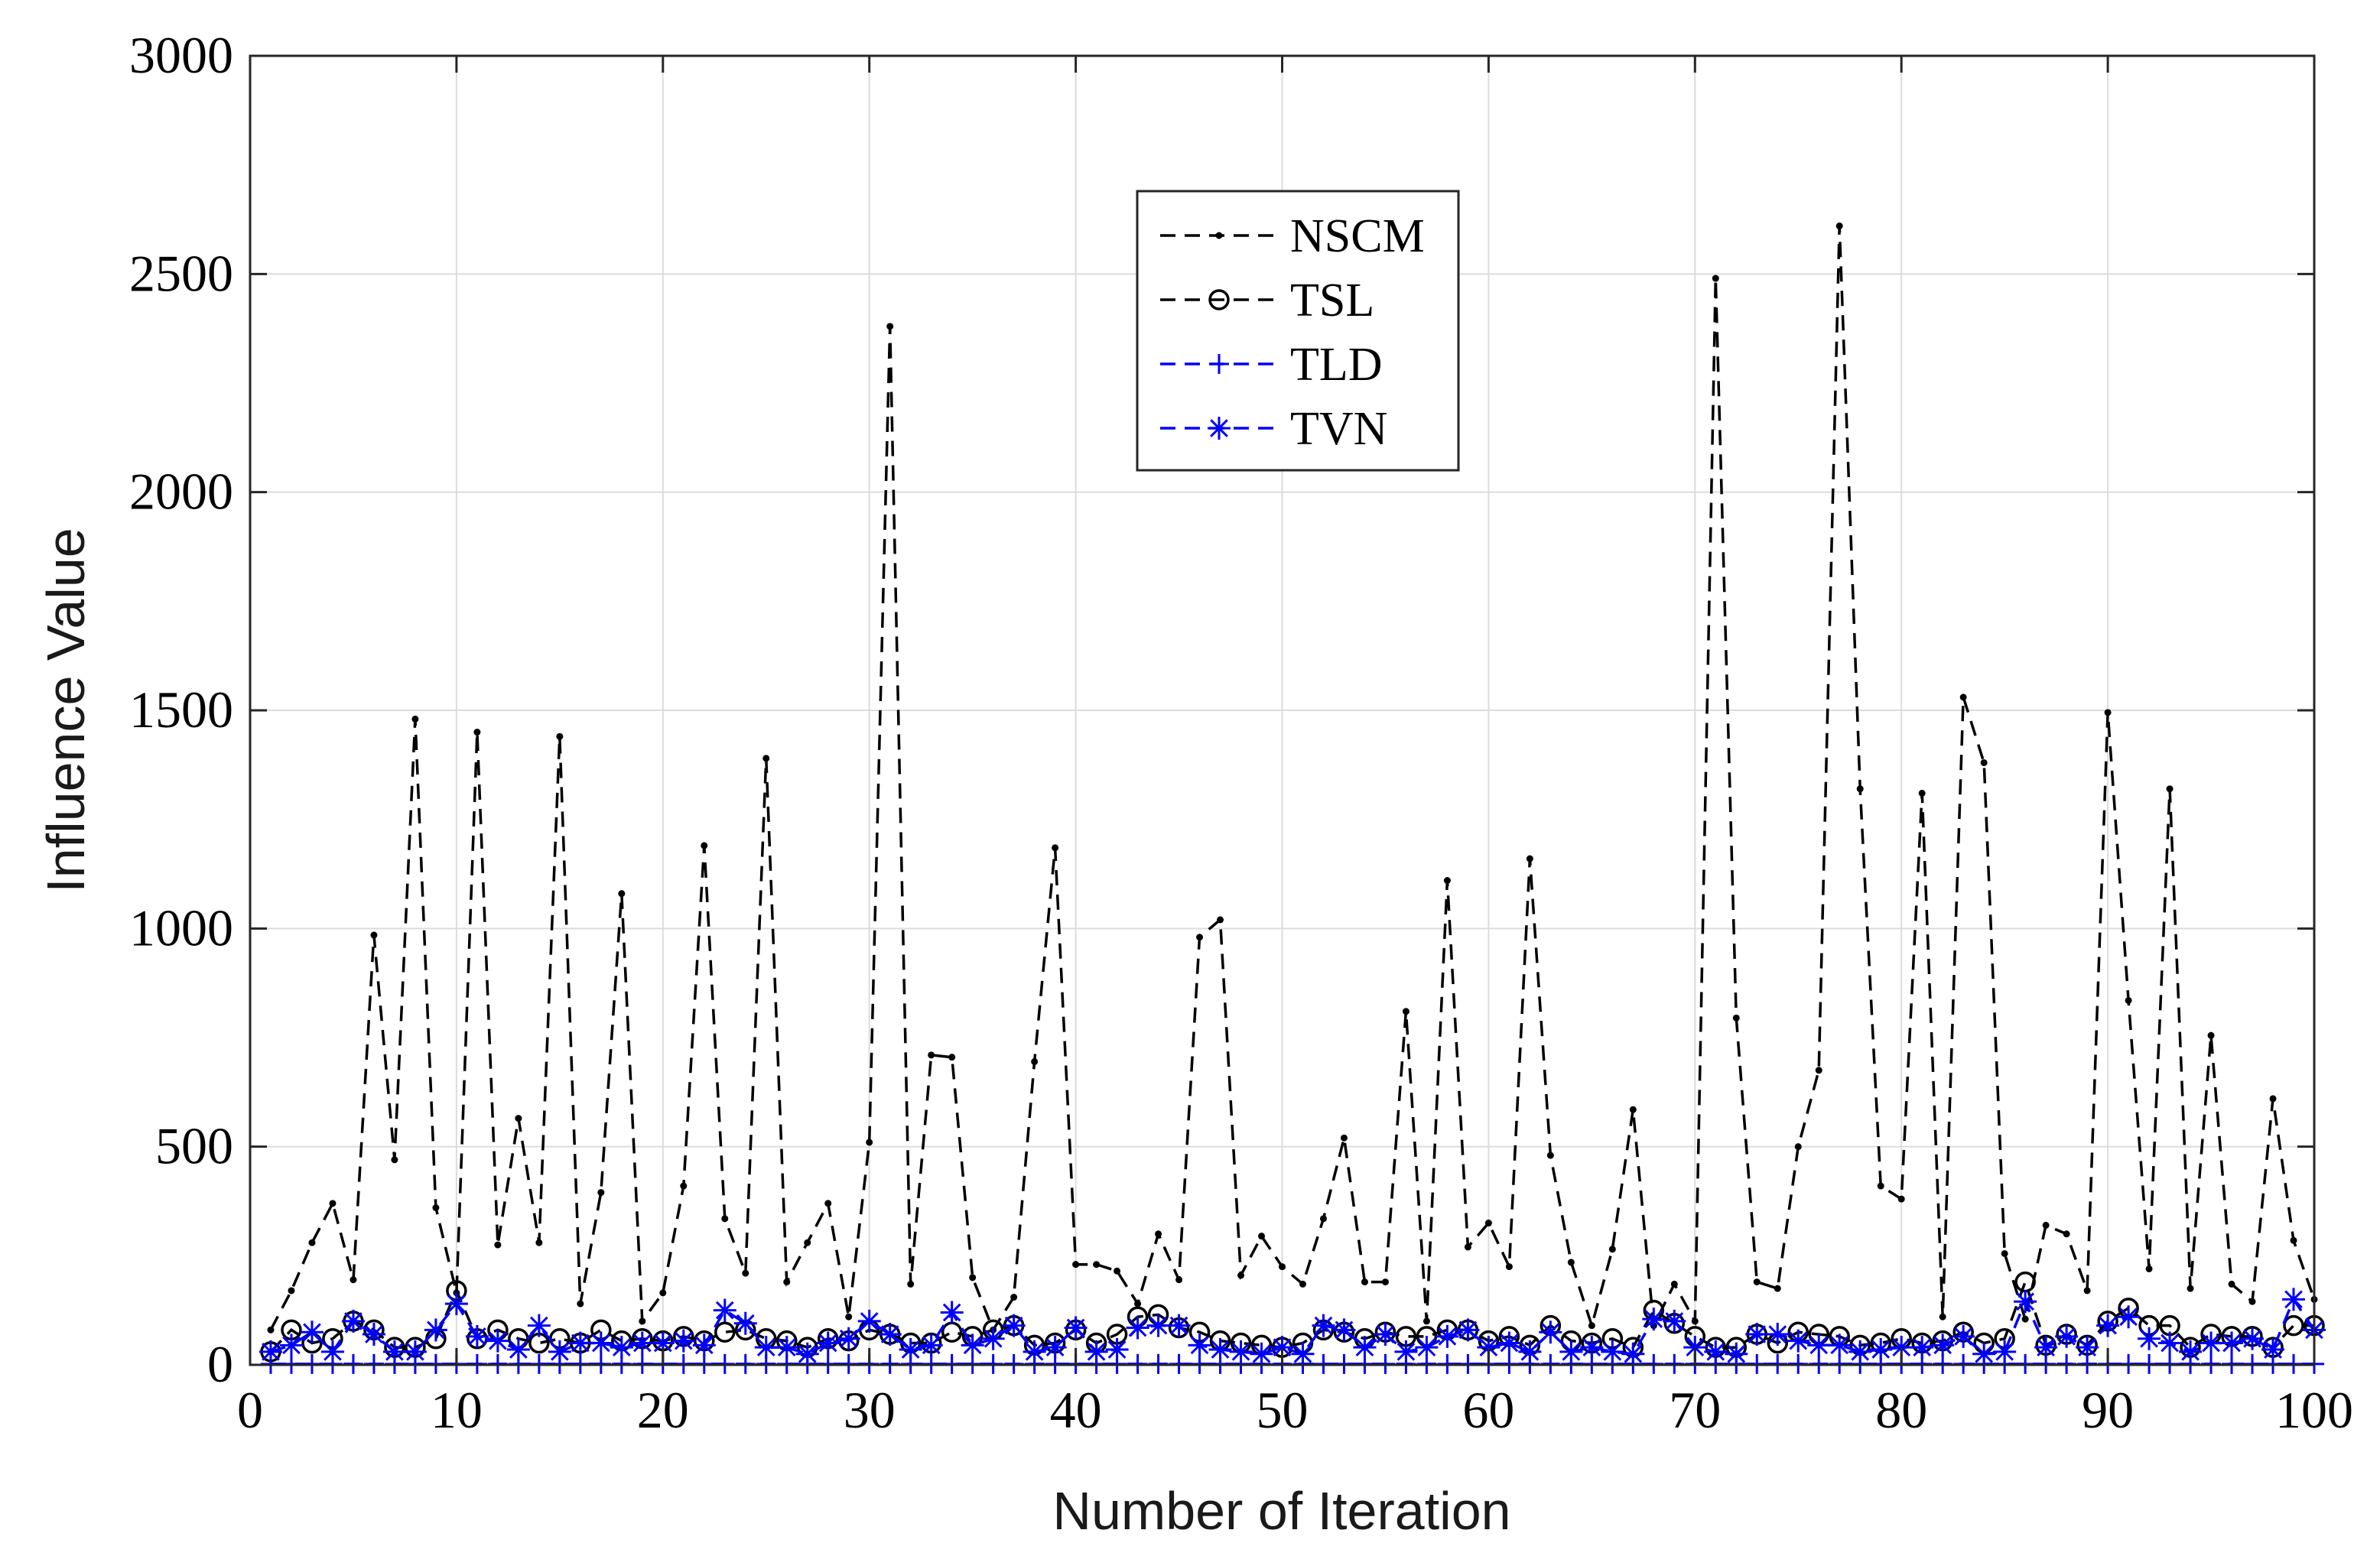  I want to click on y-tick-label: 3000, so click(181, 55).